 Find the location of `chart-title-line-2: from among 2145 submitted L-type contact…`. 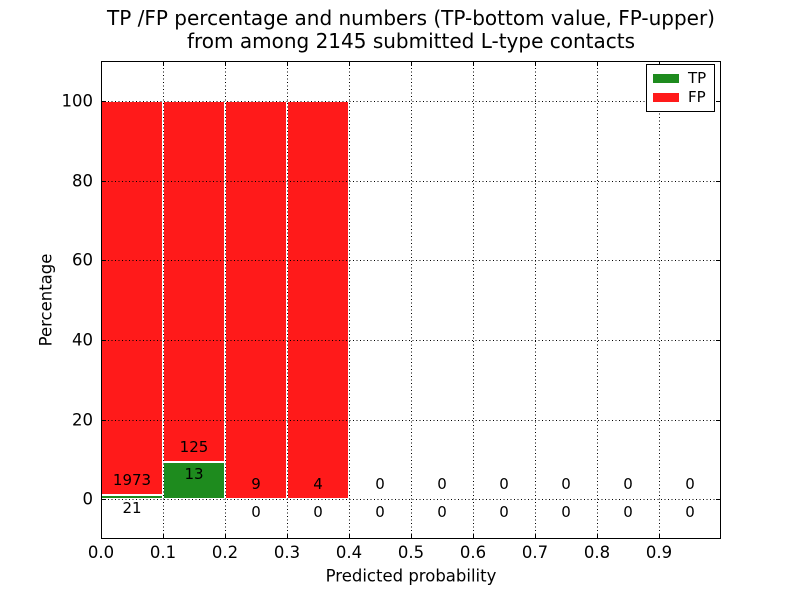

chart-title-line-2: from among 2145 submitted L-type contact… is located at coordinates (411, 41).